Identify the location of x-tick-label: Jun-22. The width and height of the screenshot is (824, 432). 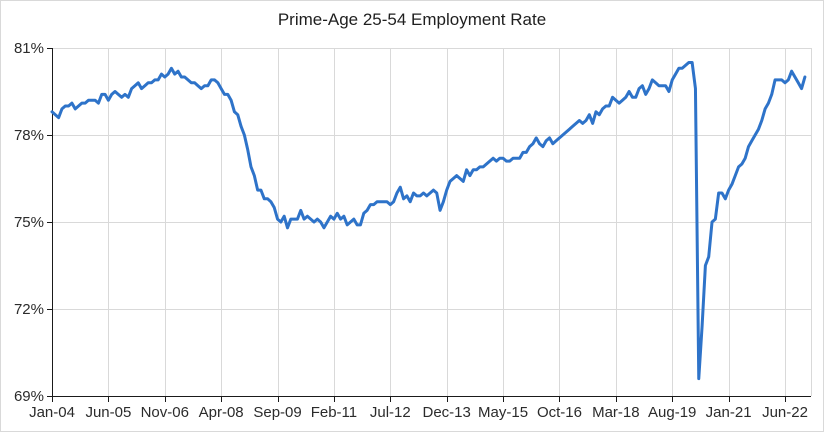
(785, 412).